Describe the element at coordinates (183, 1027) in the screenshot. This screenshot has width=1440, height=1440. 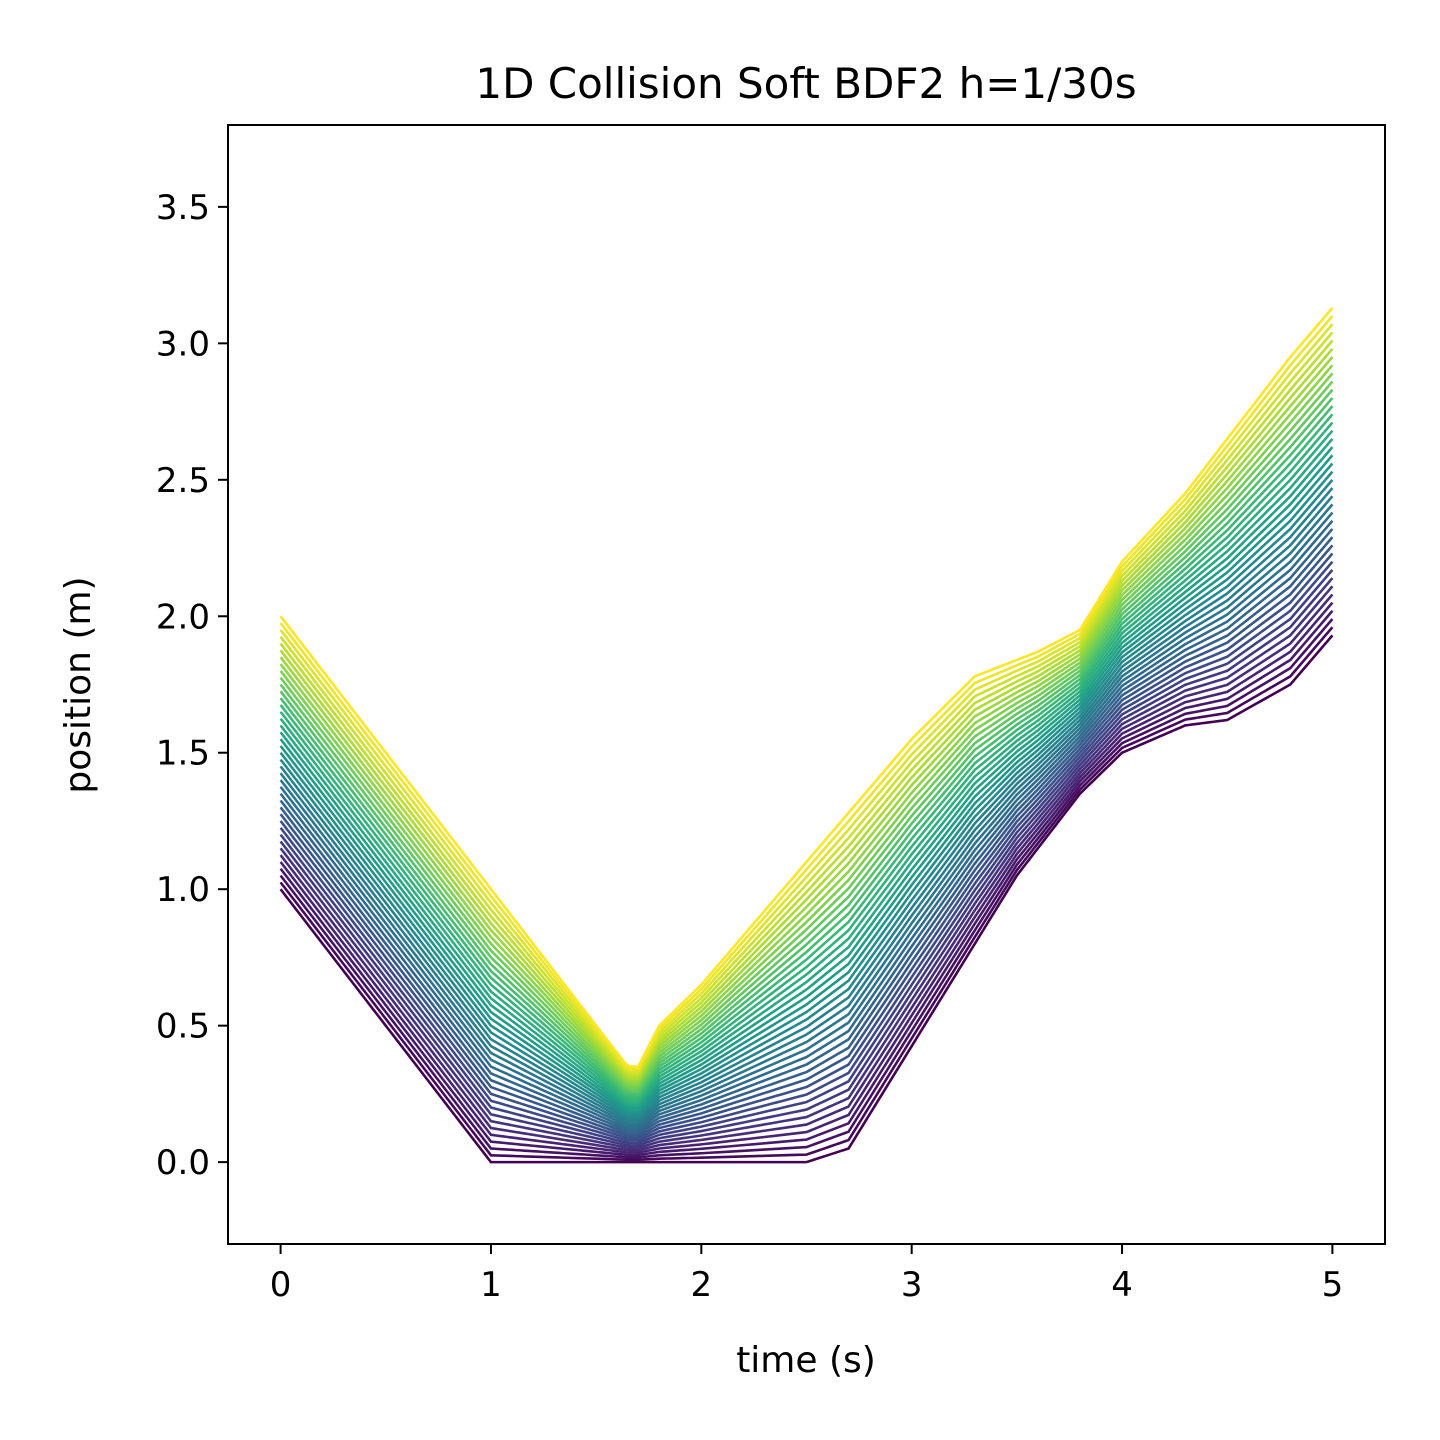
I see `y-tick-label: 0.5` at that location.